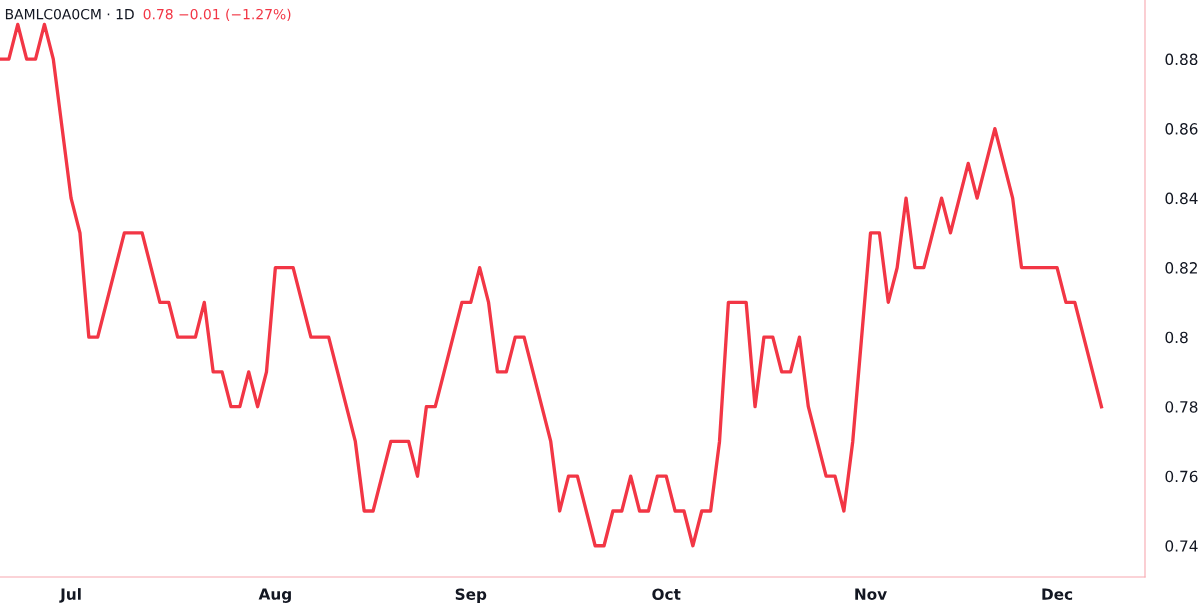  What do you see at coordinates (471, 595) in the screenshot?
I see `x-tick-label: Sep` at bounding box center [471, 595].